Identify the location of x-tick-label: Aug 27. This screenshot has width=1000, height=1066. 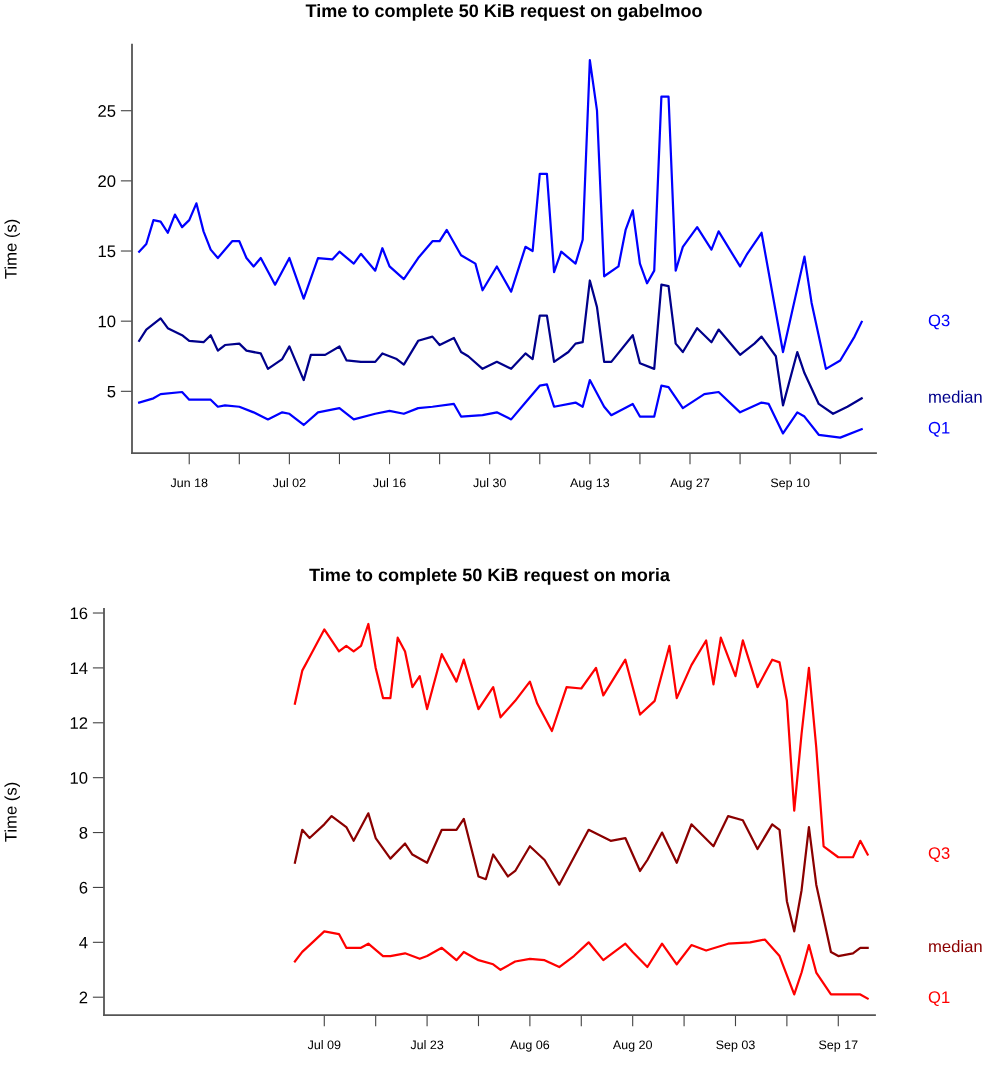
(690, 484).